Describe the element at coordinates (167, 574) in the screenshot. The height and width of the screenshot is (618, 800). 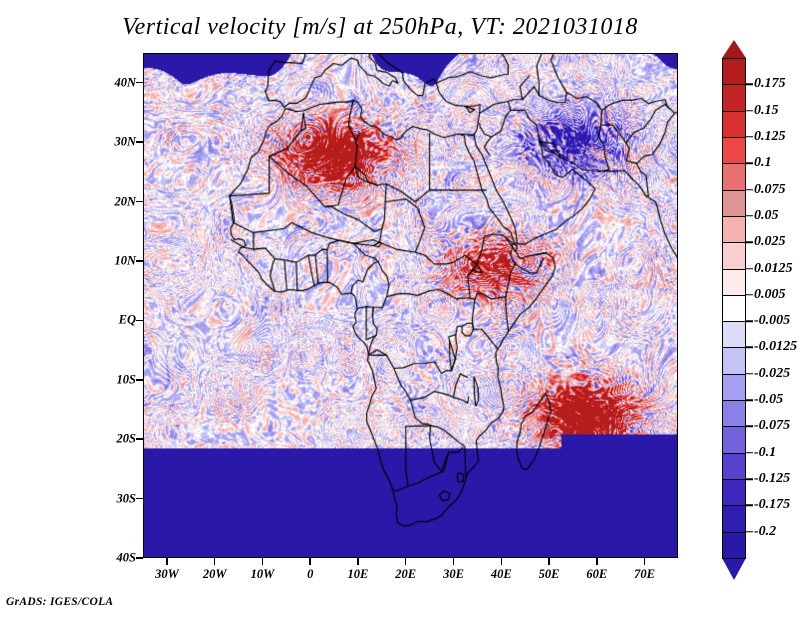
I see `x-axis-tick-label: 30W` at that location.